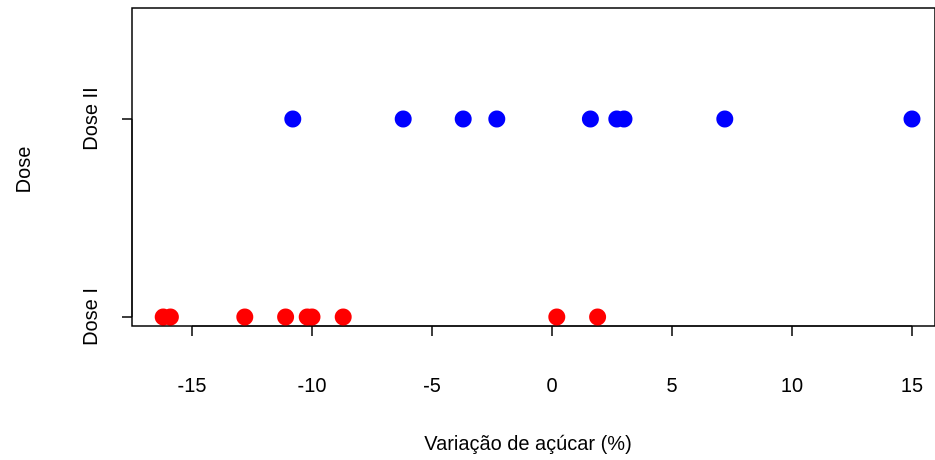 The height and width of the screenshot is (460, 935). What do you see at coordinates (91, 317) in the screenshot?
I see `y-tick-label: Dose I` at bounding box center [91, 317].